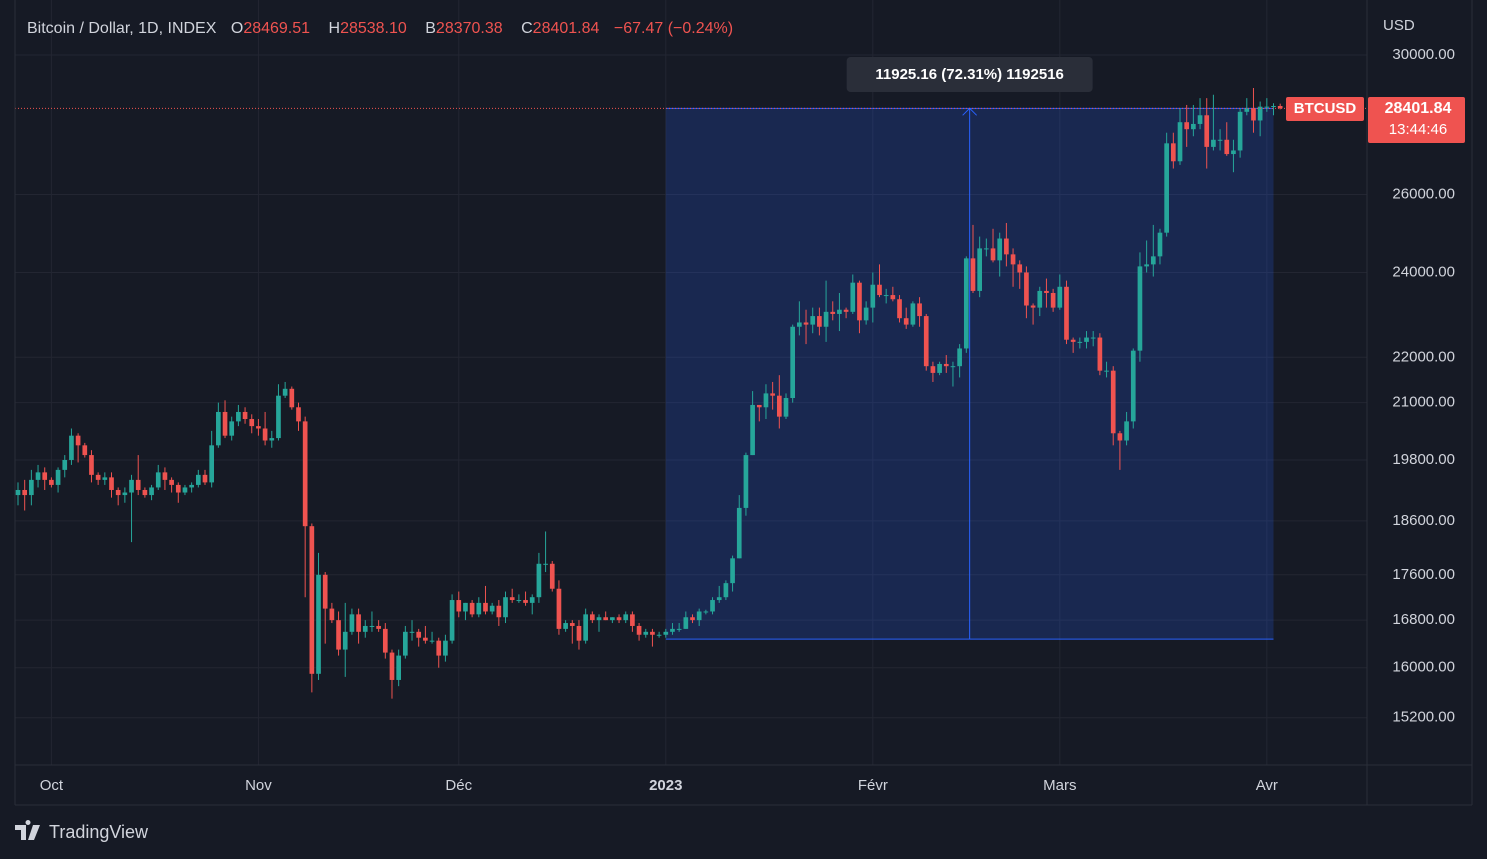  I want to click on badge-countdown: 13:44:46, so click(1418, 129).